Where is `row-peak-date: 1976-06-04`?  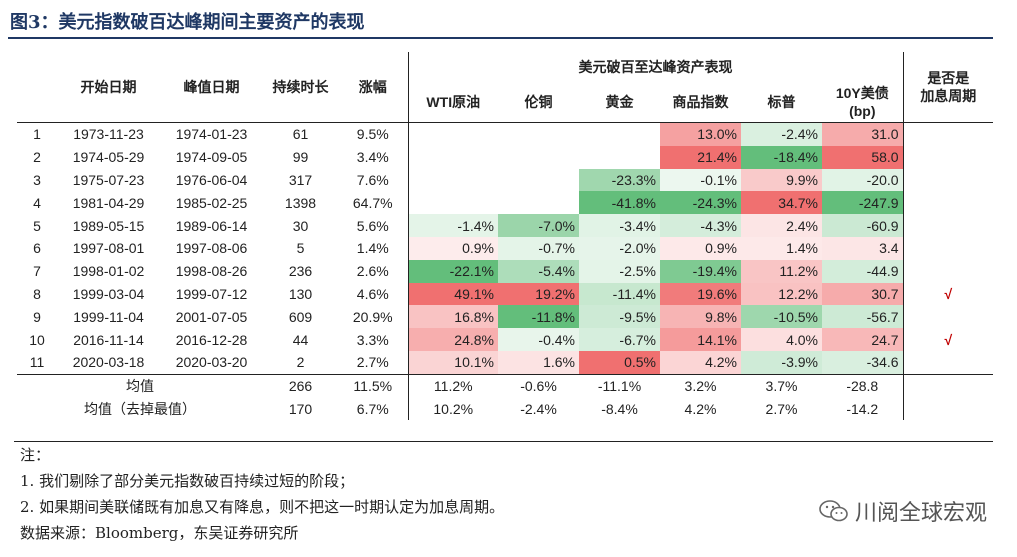 row-peak-date: 1976-06-04 is located at coordinates (211, 179).